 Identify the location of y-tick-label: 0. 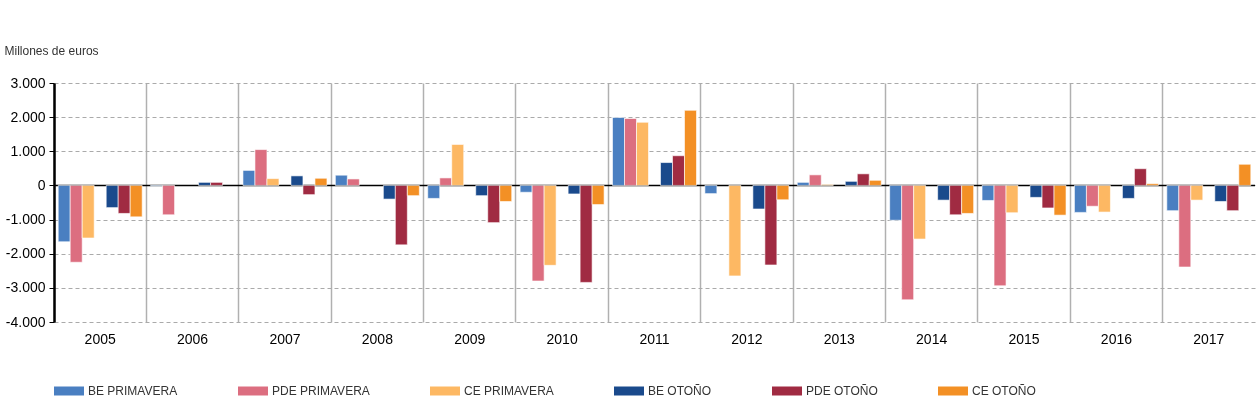
(41, 184).